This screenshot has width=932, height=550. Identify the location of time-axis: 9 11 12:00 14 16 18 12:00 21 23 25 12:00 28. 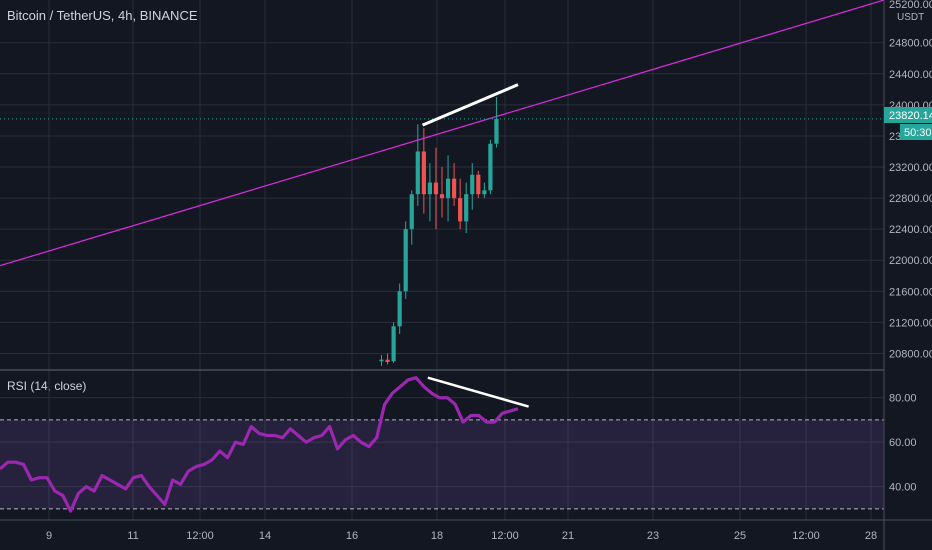
(461, 536).